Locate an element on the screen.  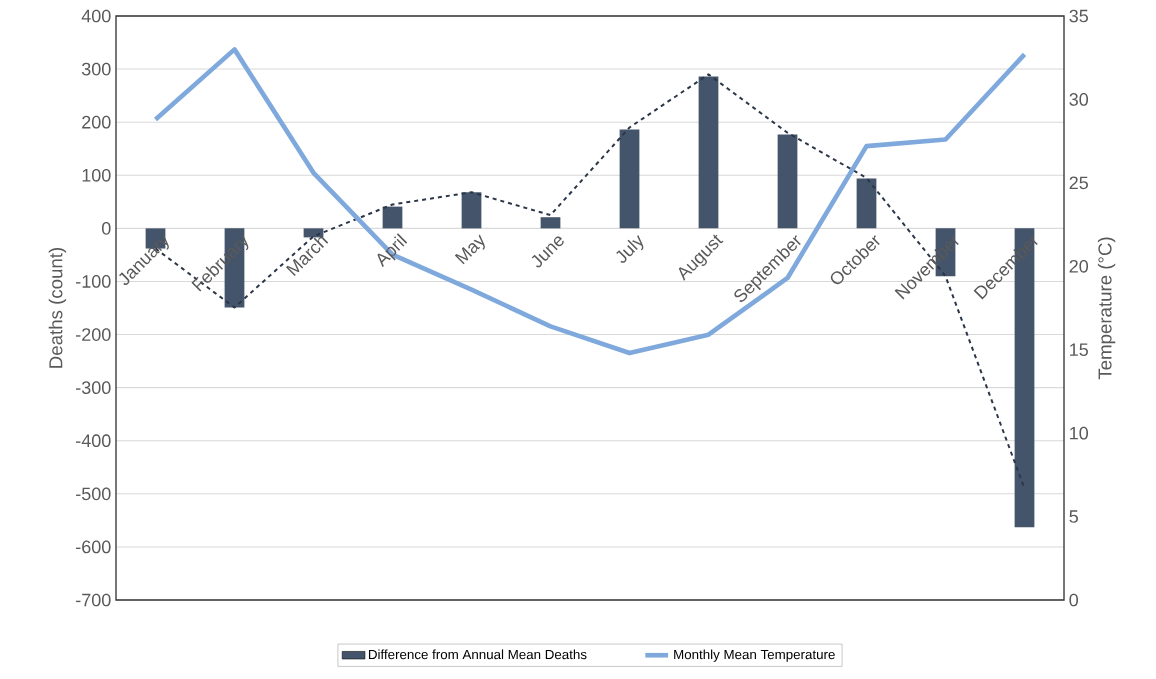
y-tick-label: -600 is located at coordinates (93, 547).